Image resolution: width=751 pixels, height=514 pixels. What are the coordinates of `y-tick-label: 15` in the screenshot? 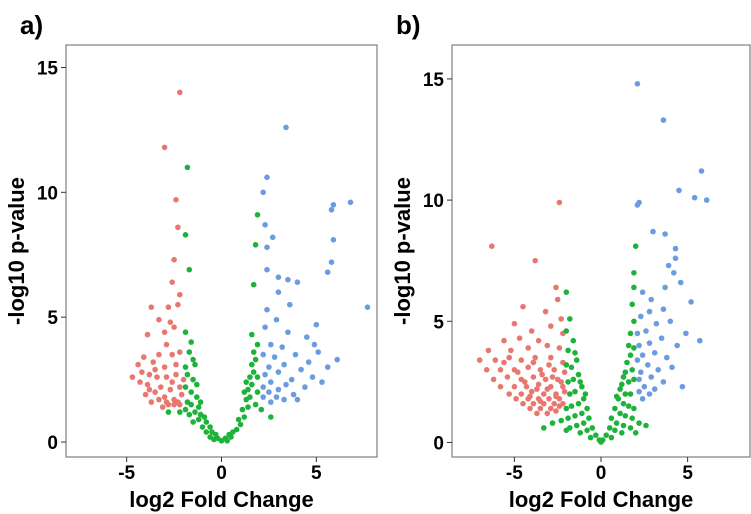 It's located at (48, 68).